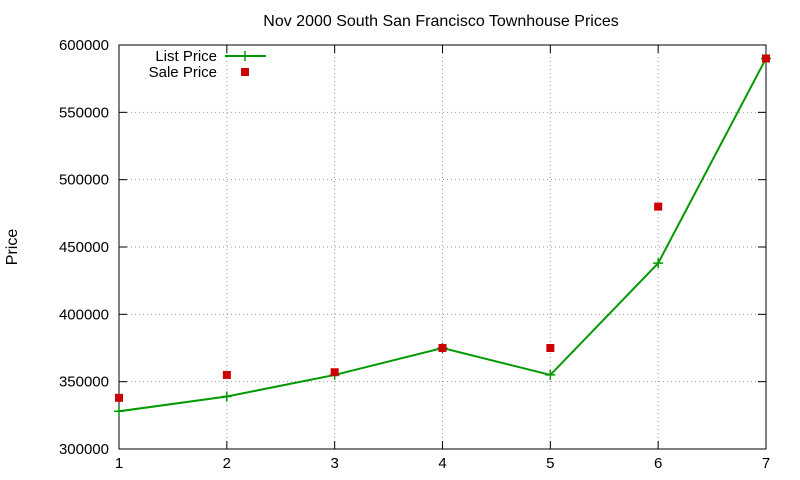 This screenshot has width=800, height=480. Describe the element at coordinates (334, 463) in the screenshot. I see `x-tick-label: 3` at that location.